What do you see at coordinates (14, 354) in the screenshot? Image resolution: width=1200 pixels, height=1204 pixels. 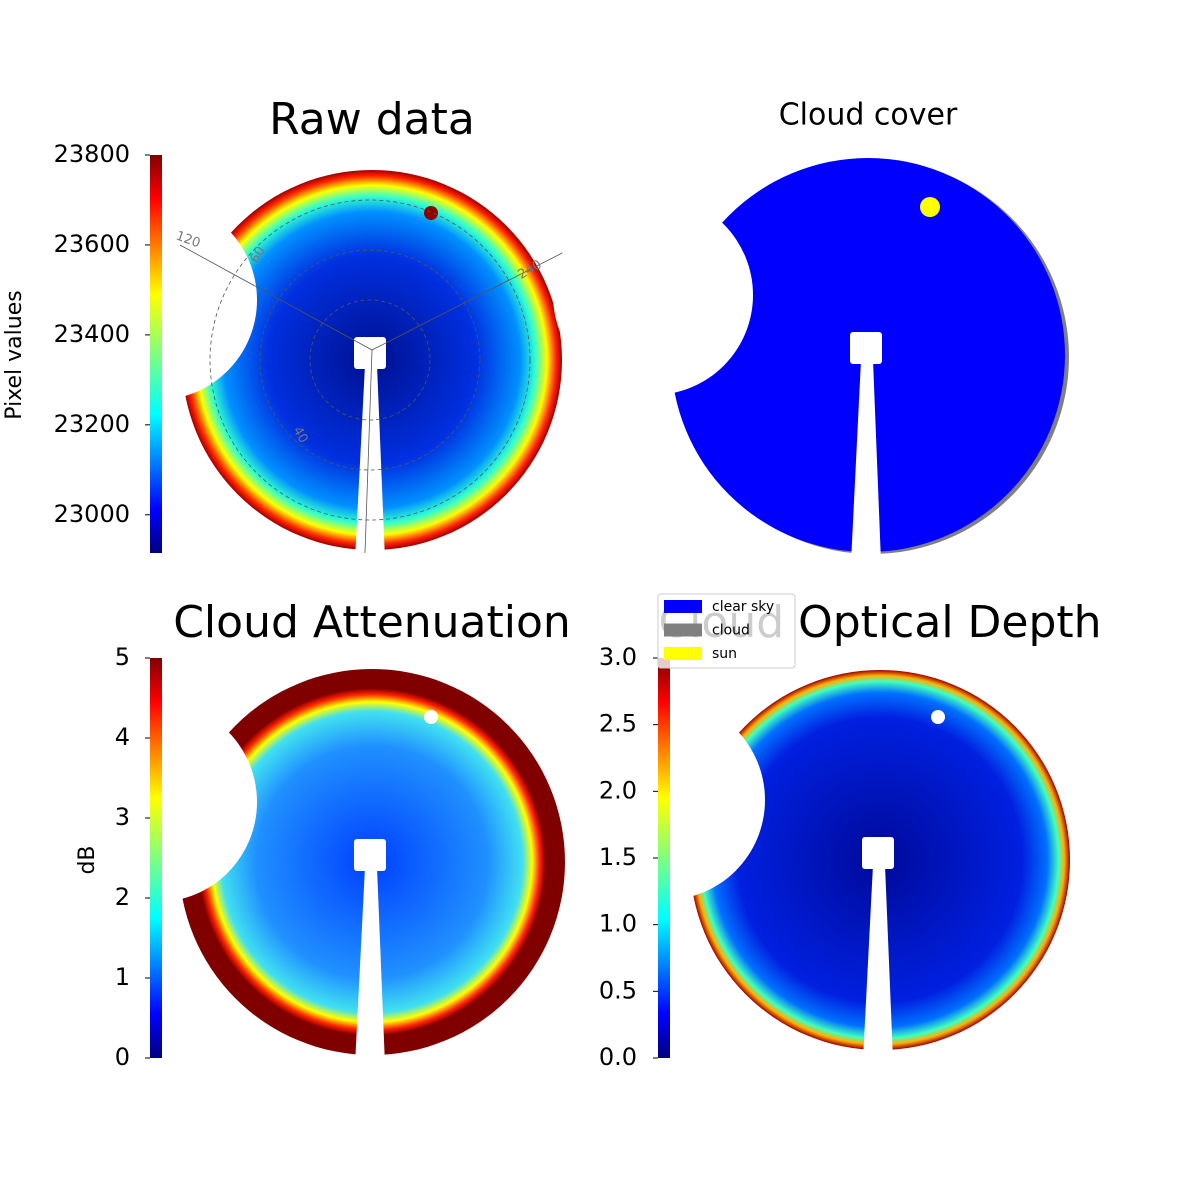 I see `colorbar-label: Pixel values` at bounding box center [14, 354].